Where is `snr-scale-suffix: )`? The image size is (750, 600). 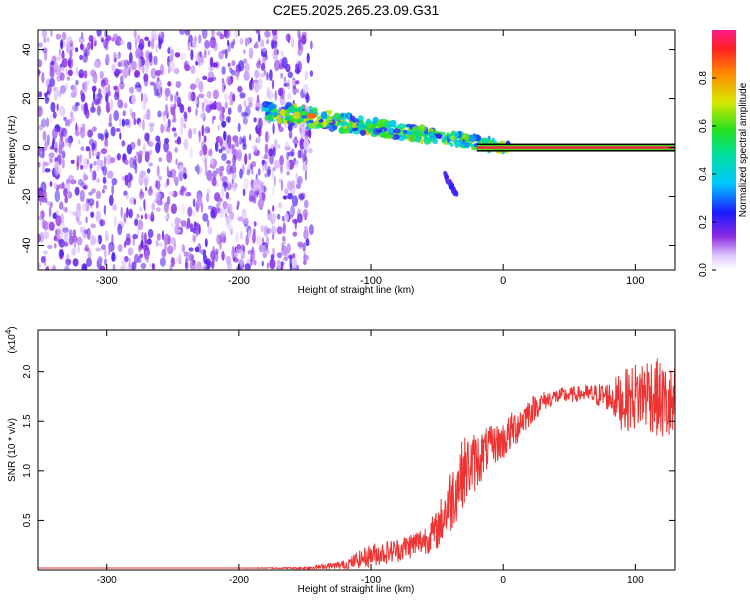
snr-scale-suffix: ) is located at coordinates (12, 327).